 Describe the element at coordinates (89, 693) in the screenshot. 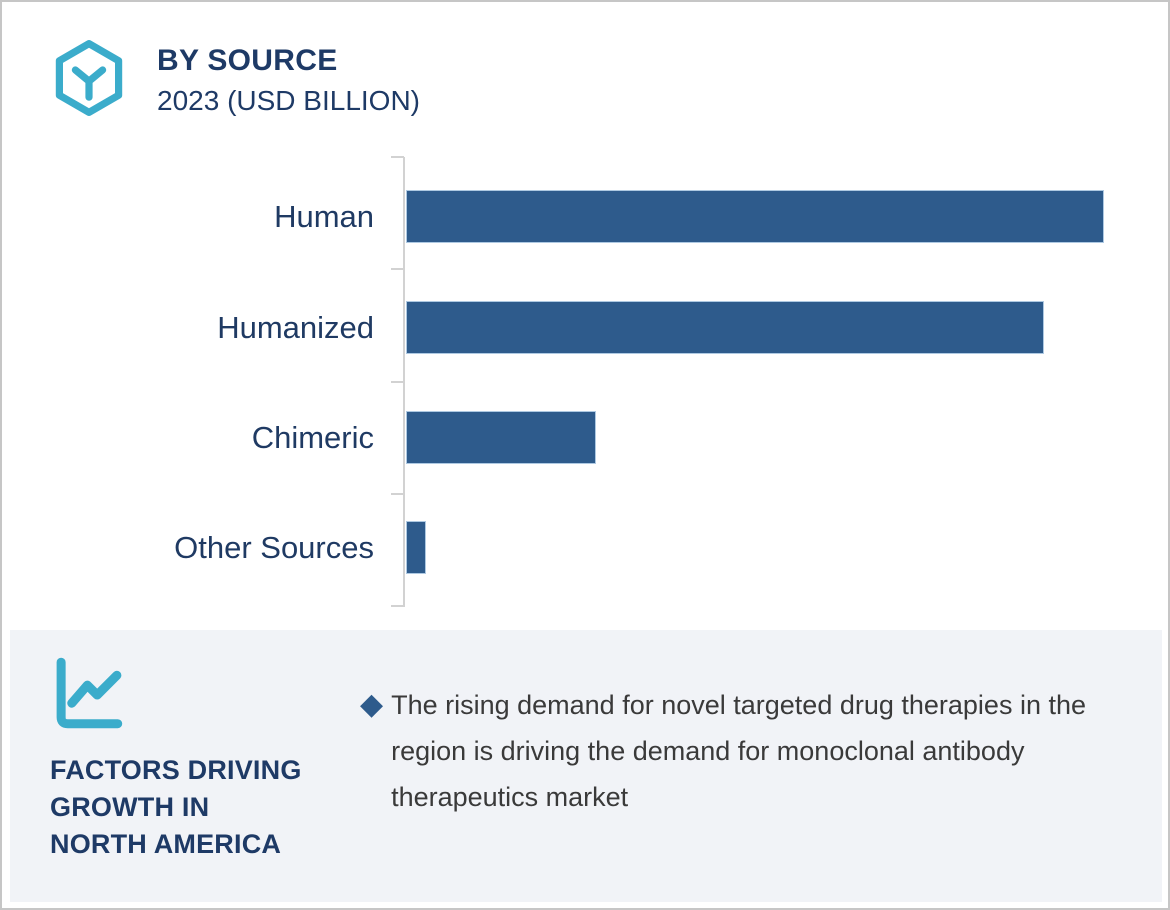

I see `line-chart-icon` at that location.